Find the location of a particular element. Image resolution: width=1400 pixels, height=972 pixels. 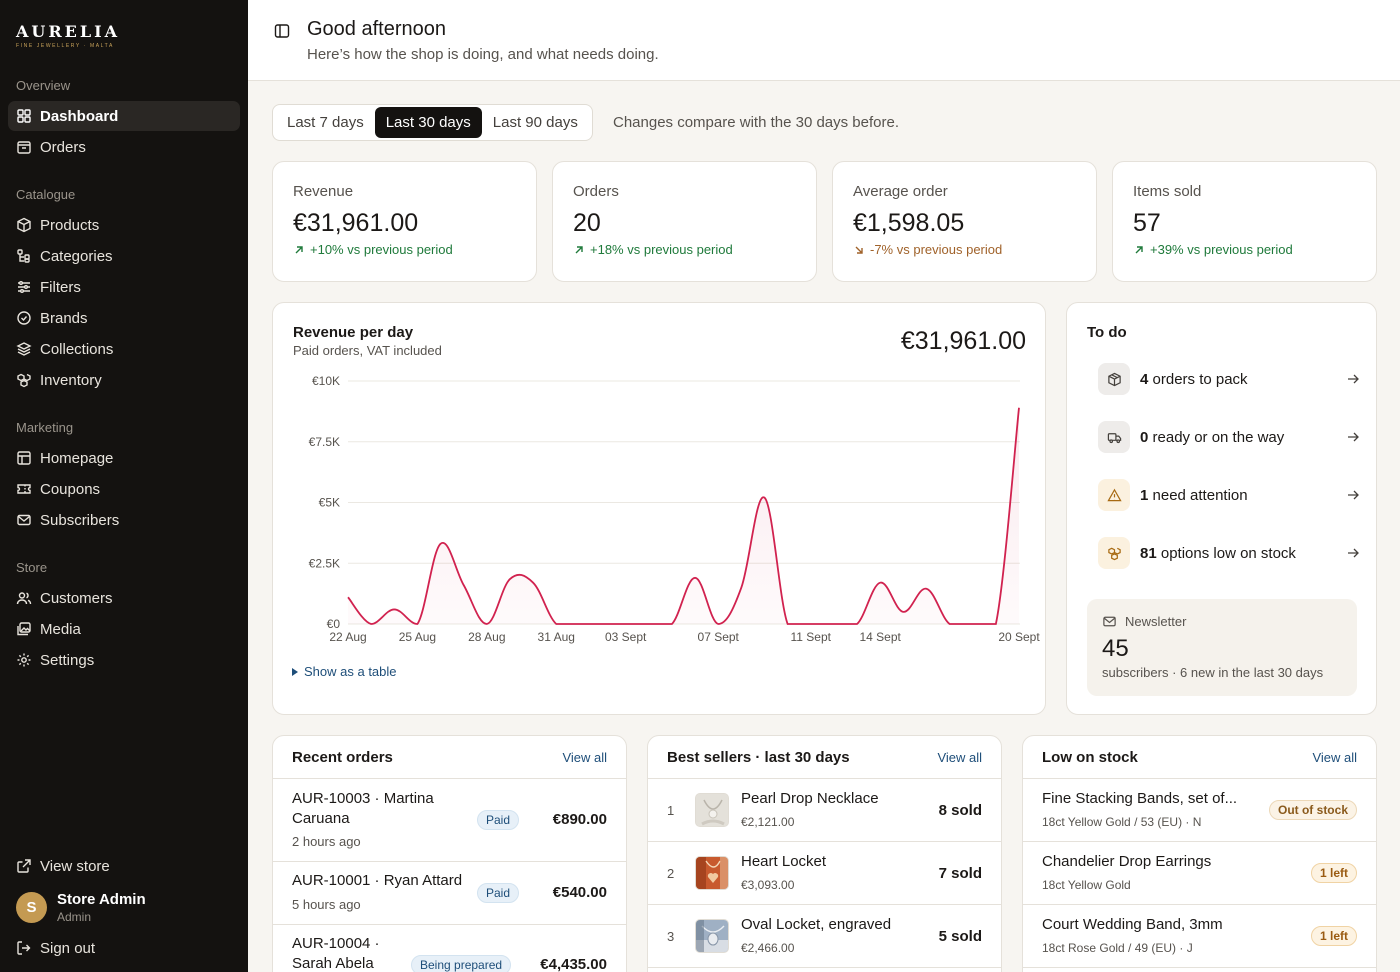

list-item: 1 Pearl Drop Necklace €2,121.00 8 sold is located at coordinates (824, 810).